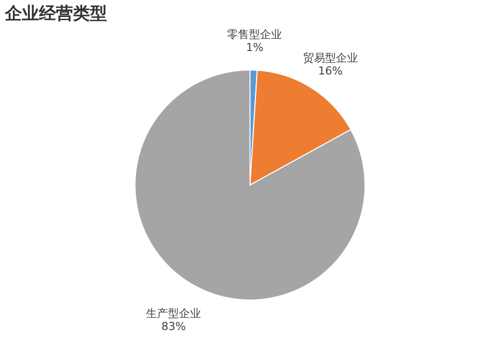 The height and width of the screenshot is (362, 500). I want to click on slice-label: 生产型企业, so click(174, 313).